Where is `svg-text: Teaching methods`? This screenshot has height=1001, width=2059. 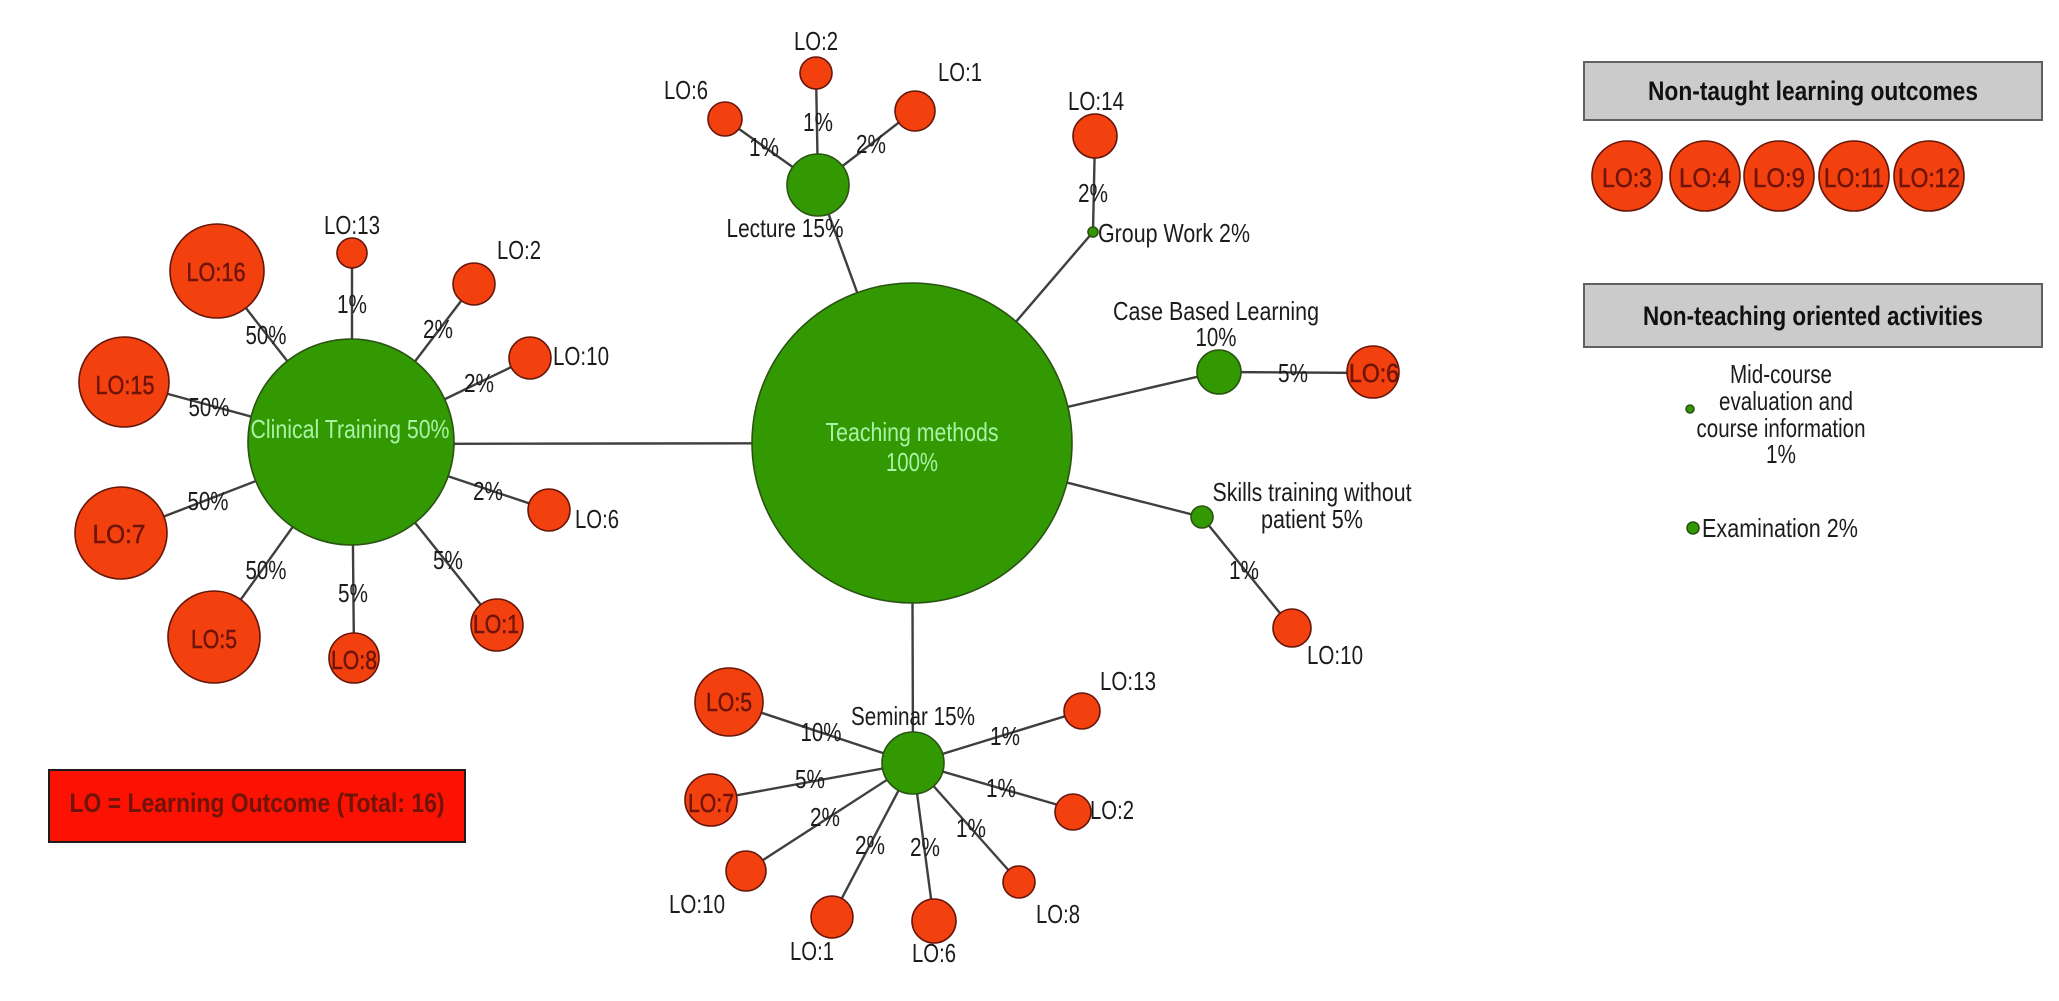 svg-text: Teaching methods is located at coordinates (912, 432).